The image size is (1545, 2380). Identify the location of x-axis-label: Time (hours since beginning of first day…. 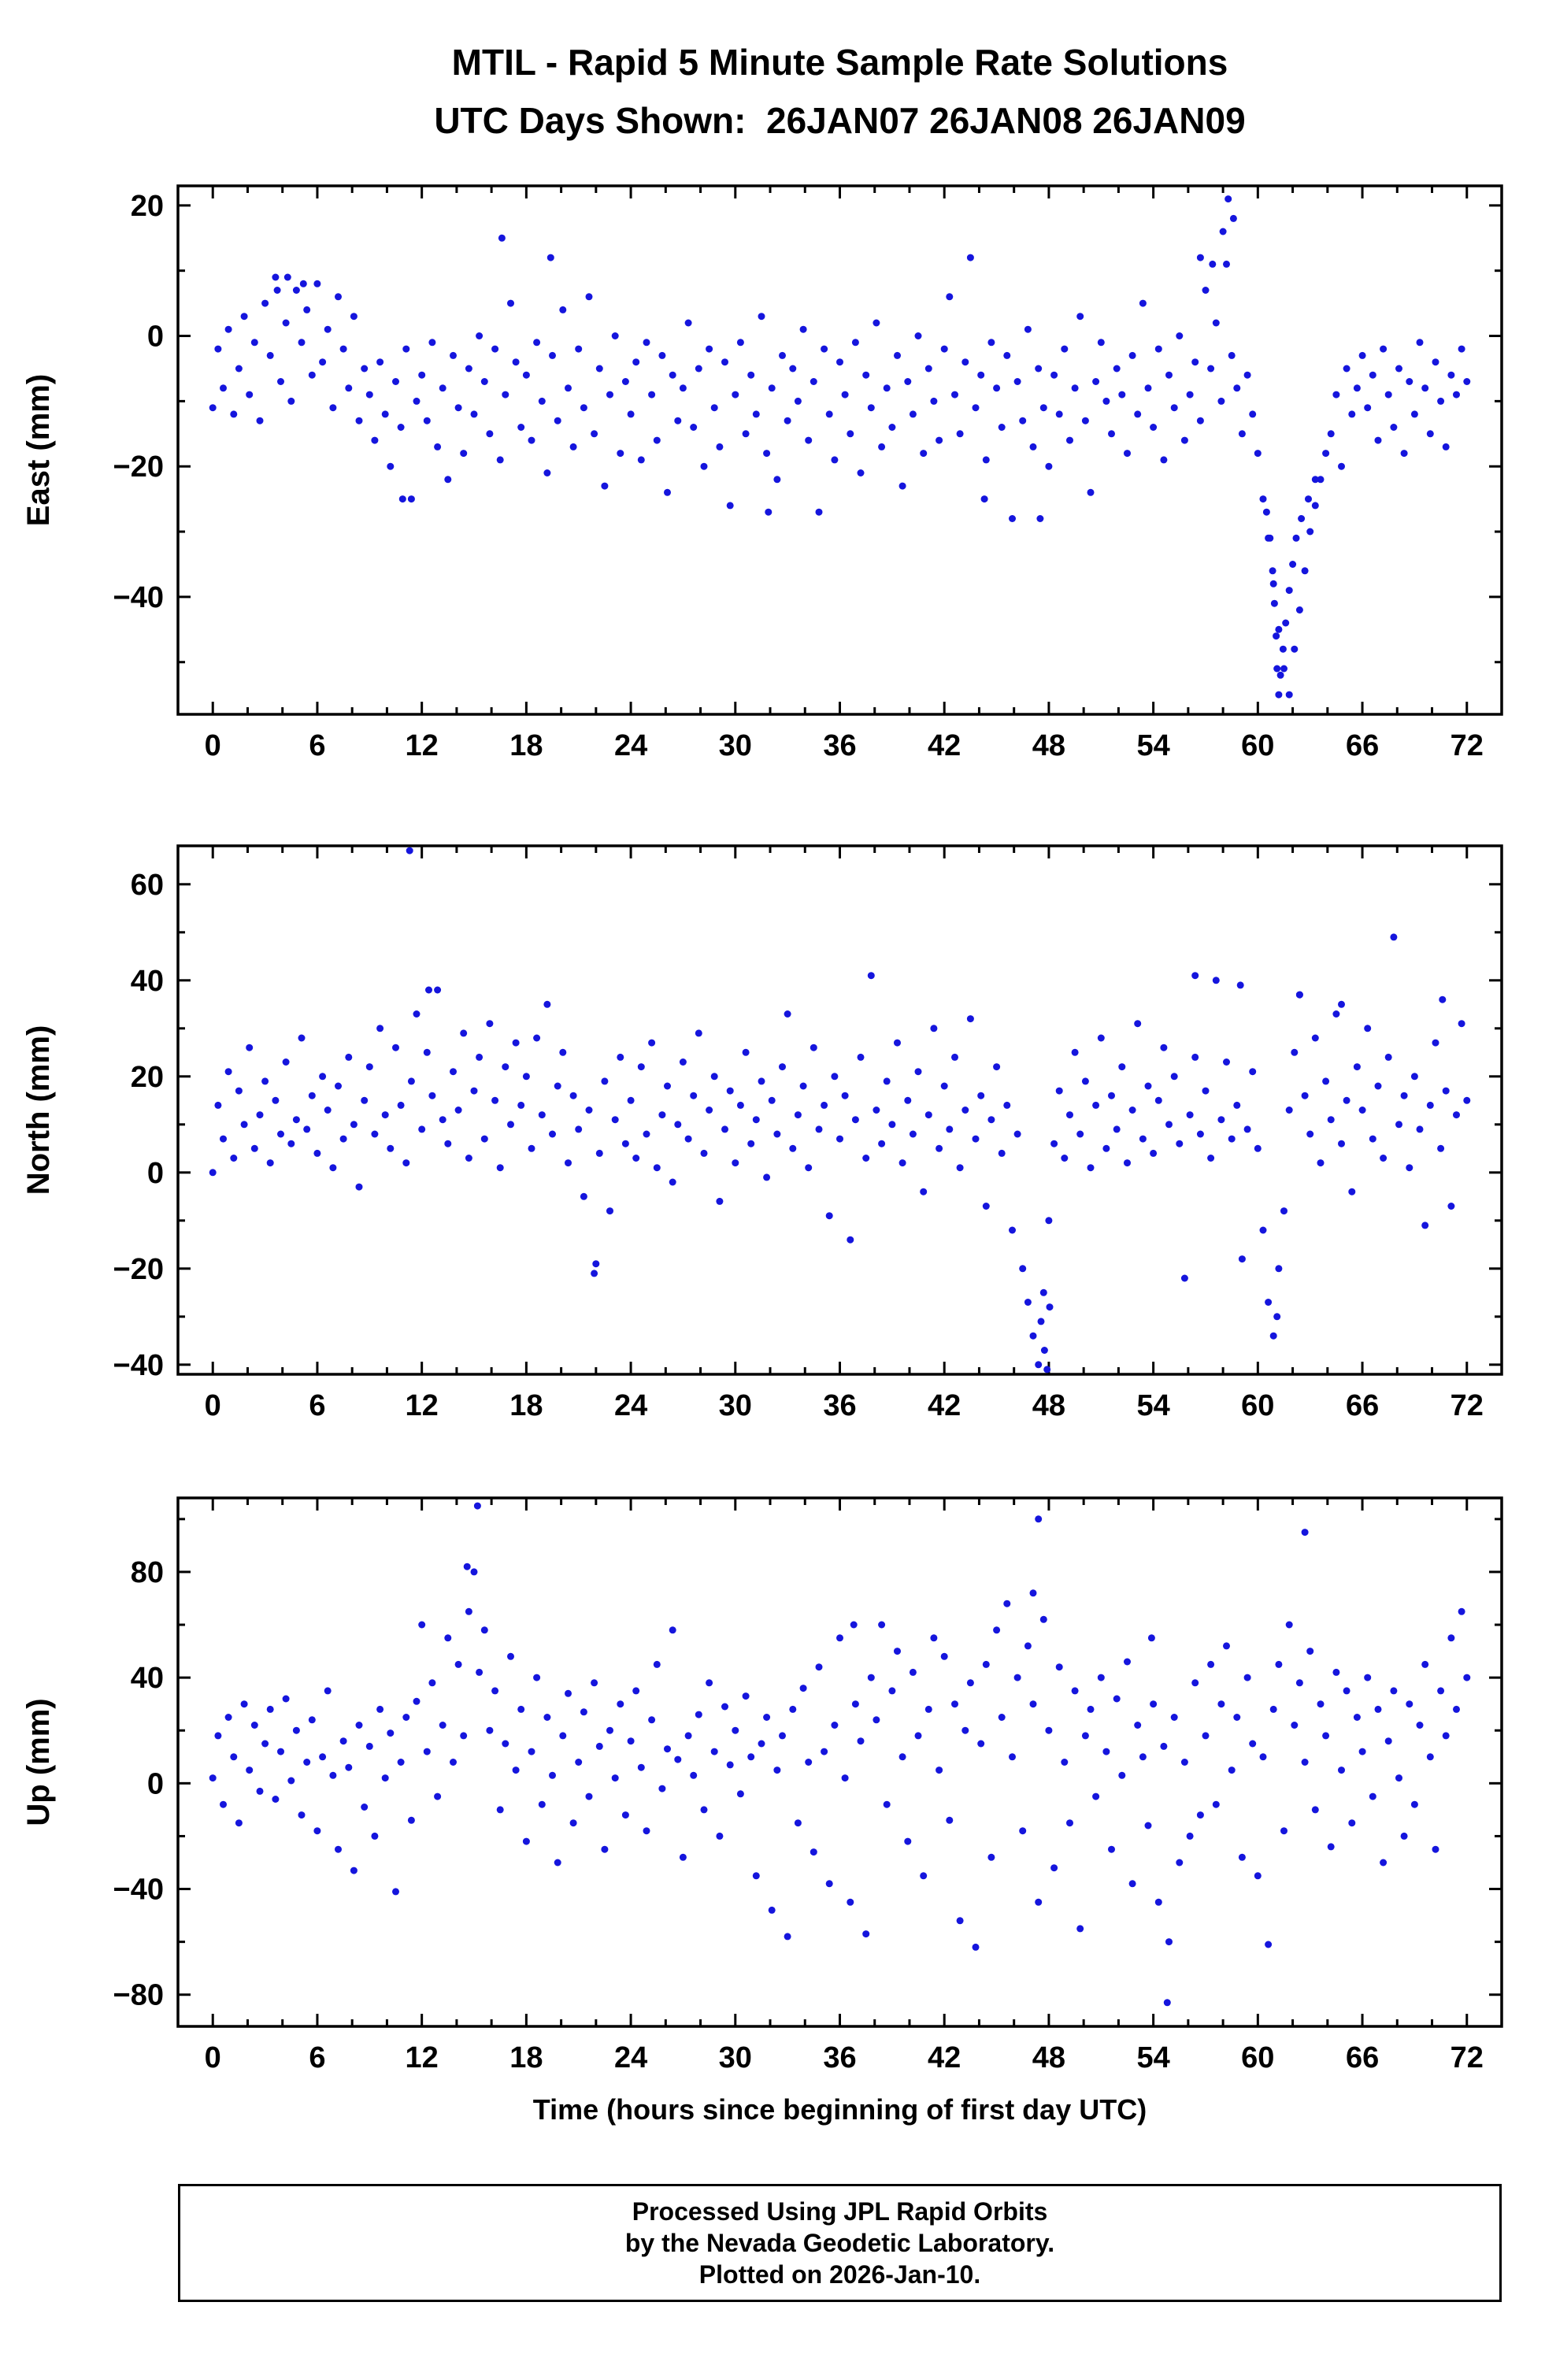
(839, 2109).